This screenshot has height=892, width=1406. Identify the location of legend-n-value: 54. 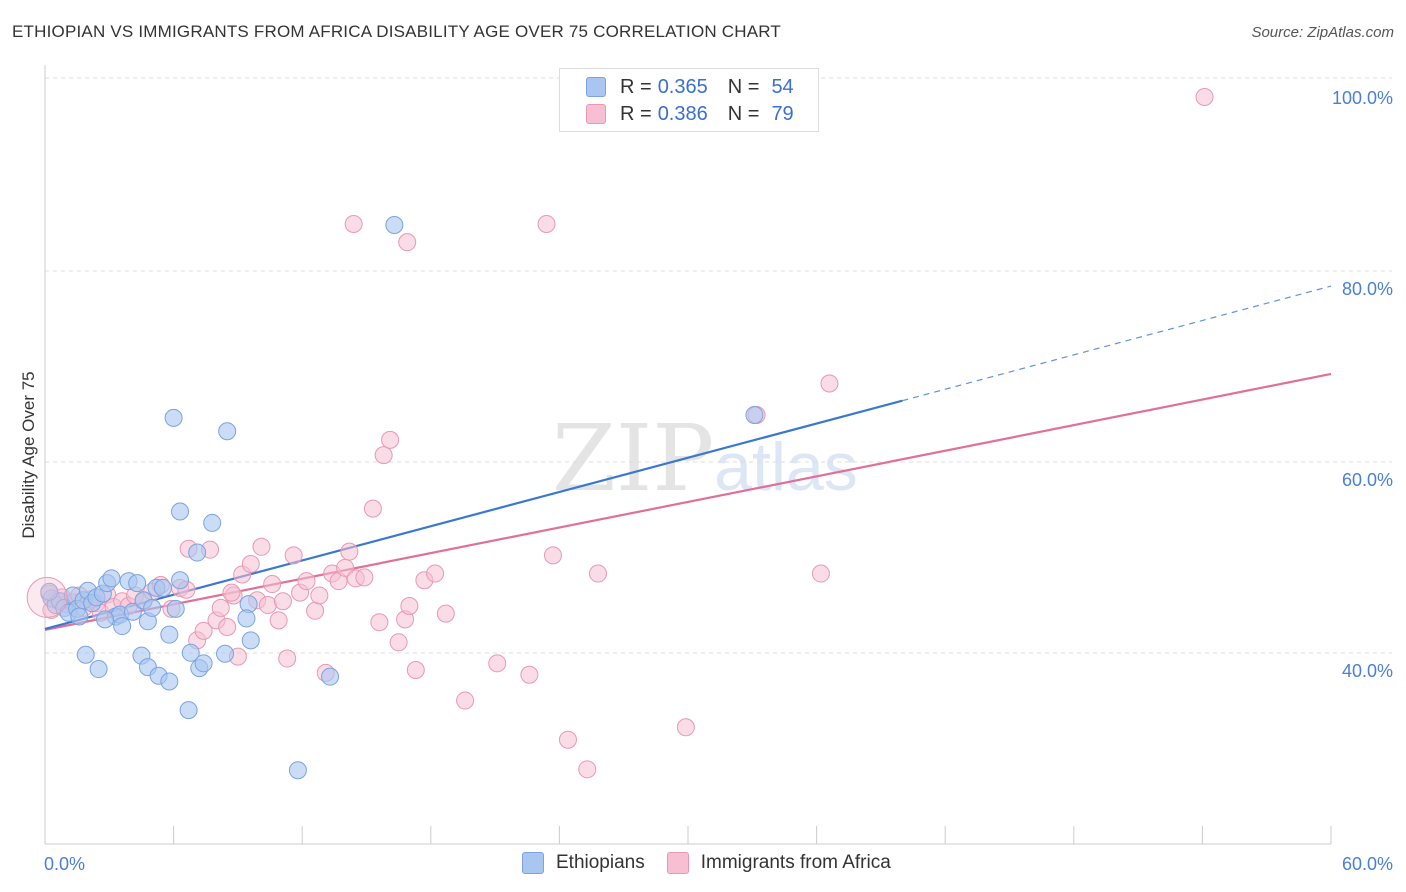
(782, 86).